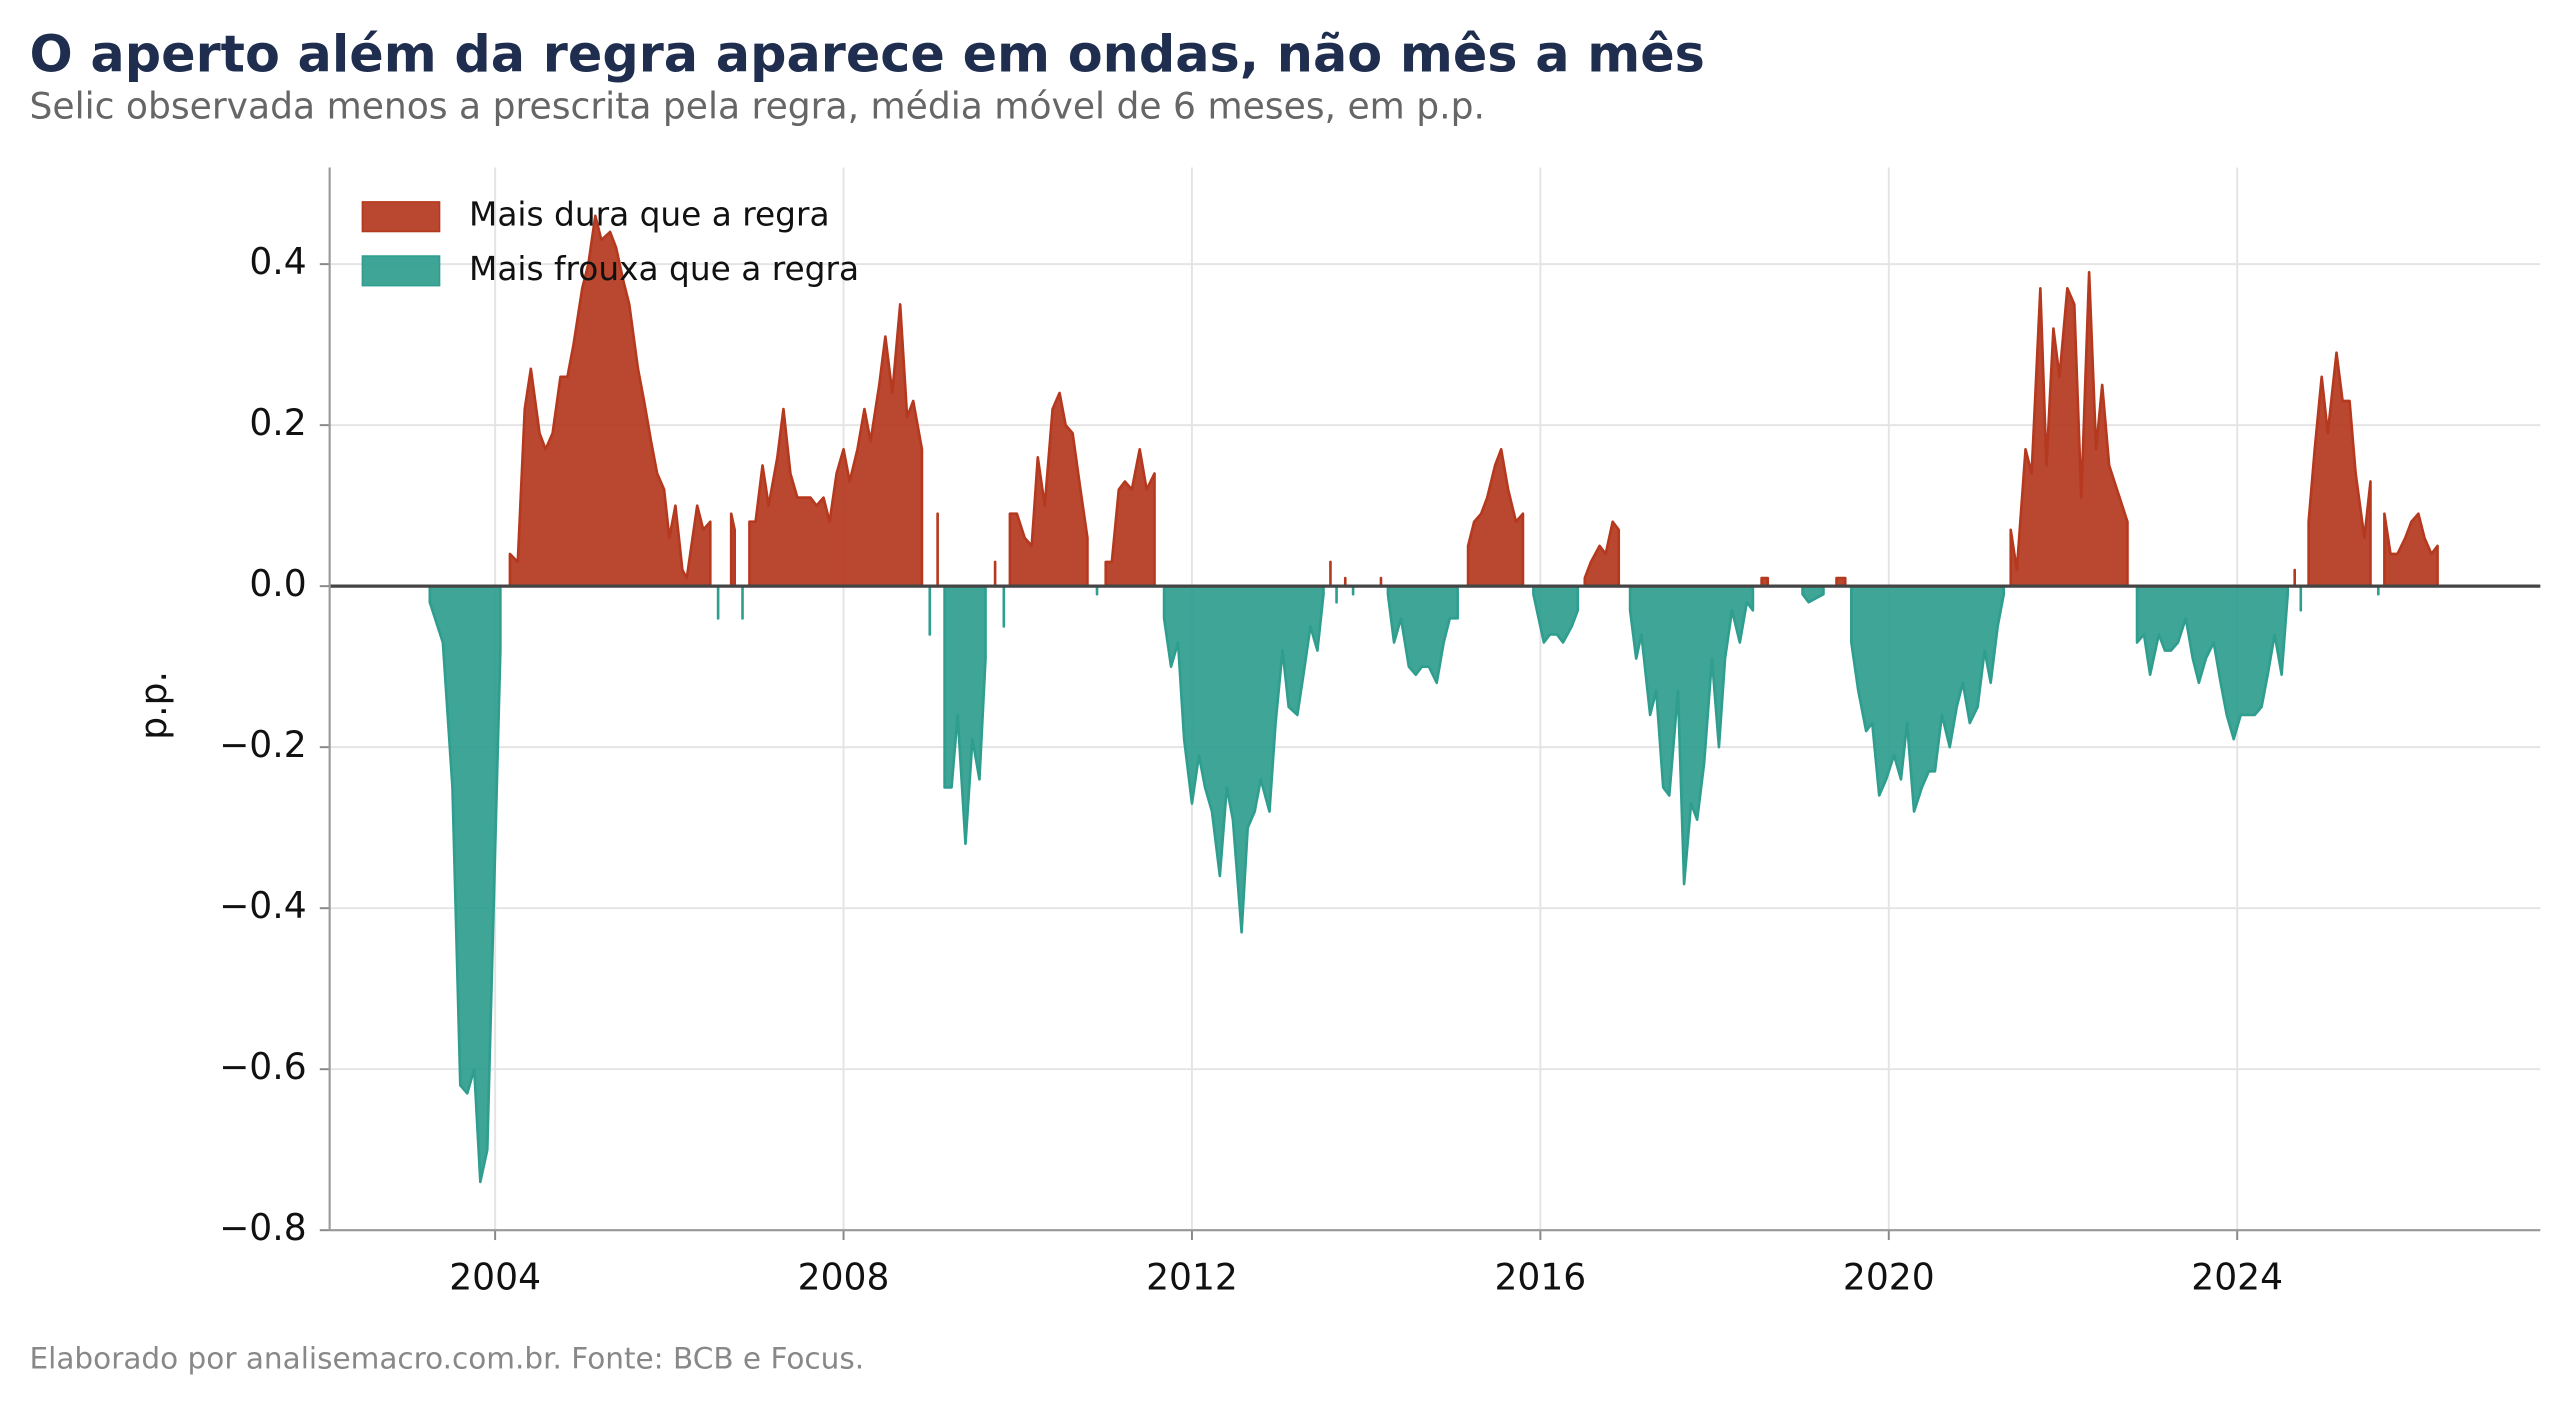 This screenshot has width=2560, height=1401. What do you see at coordinates (495, 1277) in the screenshot?
I see `x-tick-label: 2004` at bounding box center [495, 1277].